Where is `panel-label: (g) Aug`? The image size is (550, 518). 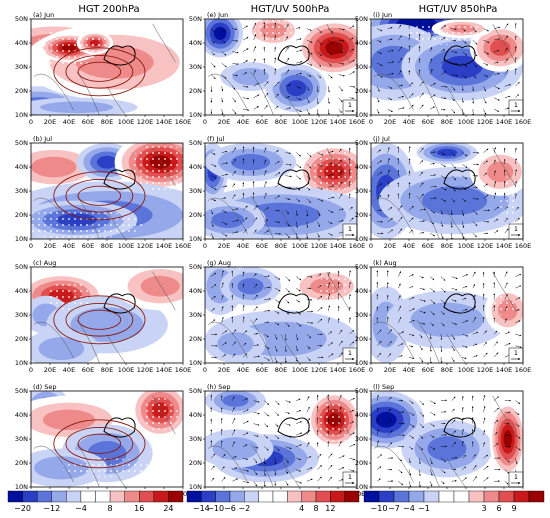 panel-label: (g) Aug is located at coordinates (219, 263).